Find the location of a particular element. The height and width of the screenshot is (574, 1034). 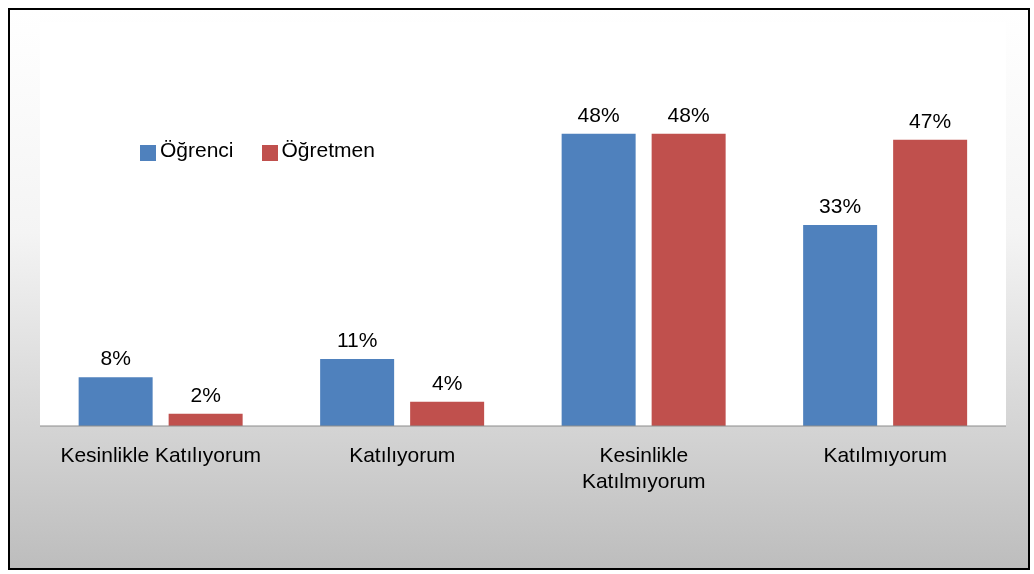

legend-label: Öğrenci is located at coordinates (197, 149).